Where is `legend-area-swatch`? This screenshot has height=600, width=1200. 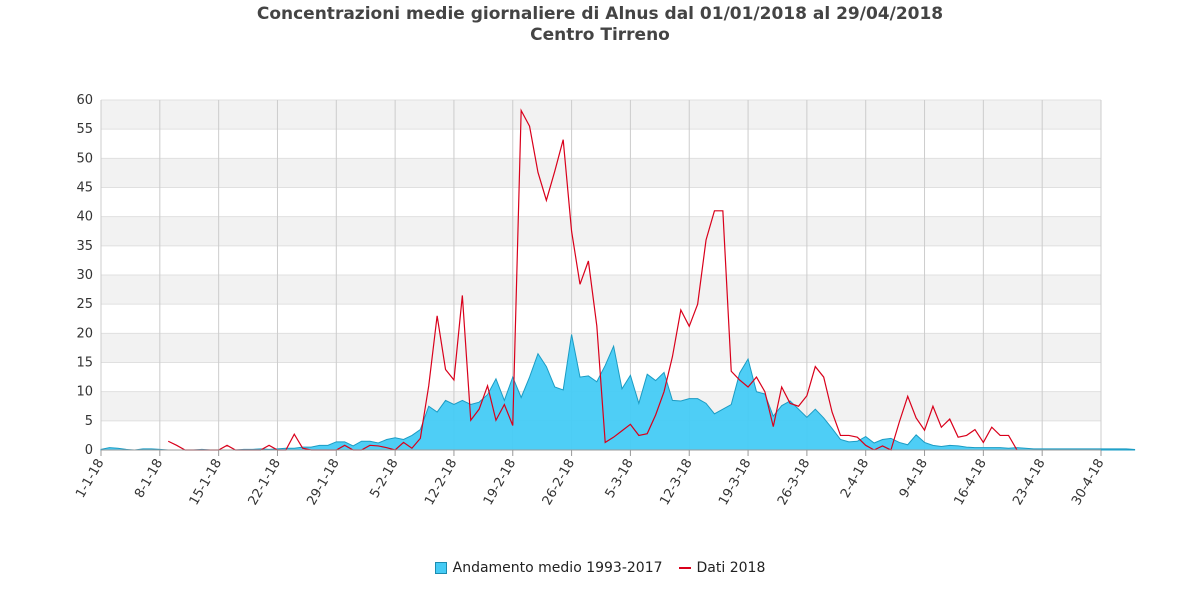 legend-area-swatch is located at coordinates (440, 568).